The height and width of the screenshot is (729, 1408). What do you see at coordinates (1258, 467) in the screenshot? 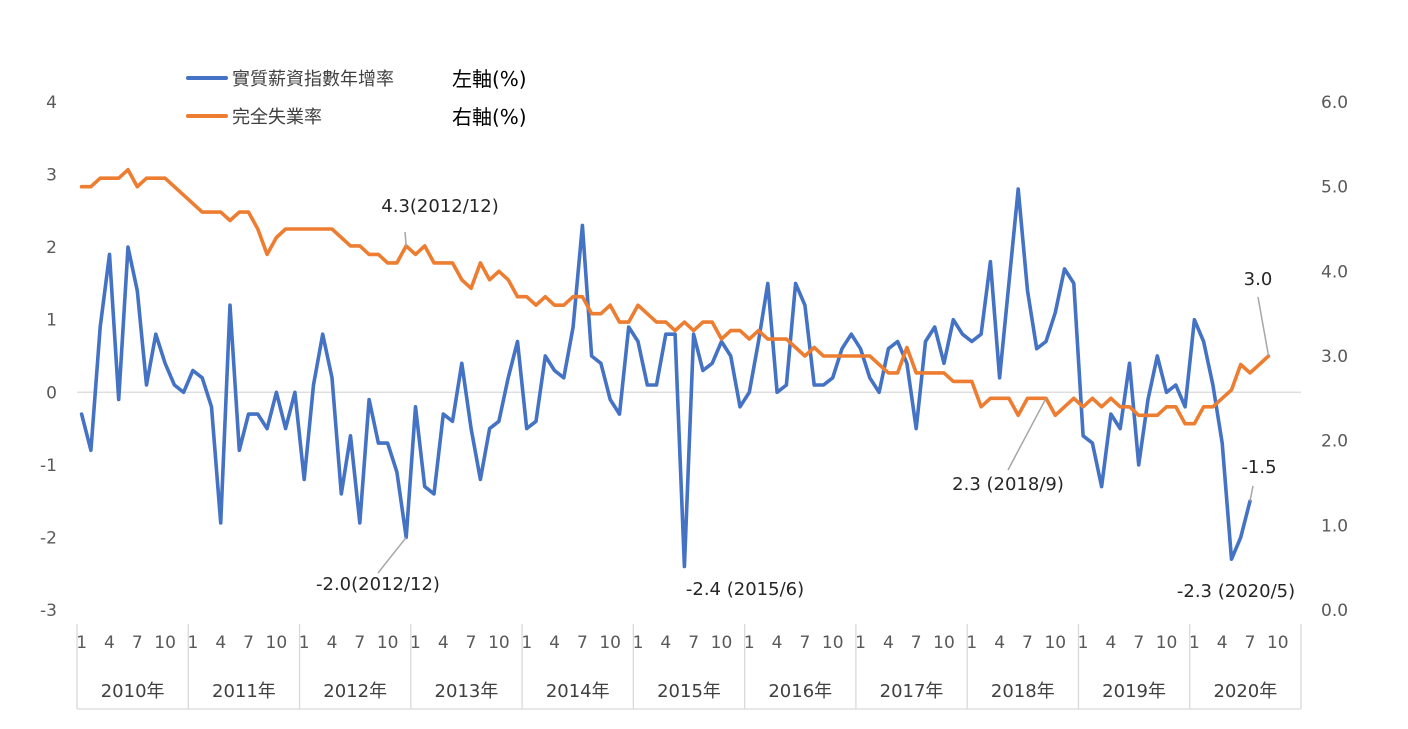
I see `data-annotation: -1.5` at bounding box center [1258, 467].